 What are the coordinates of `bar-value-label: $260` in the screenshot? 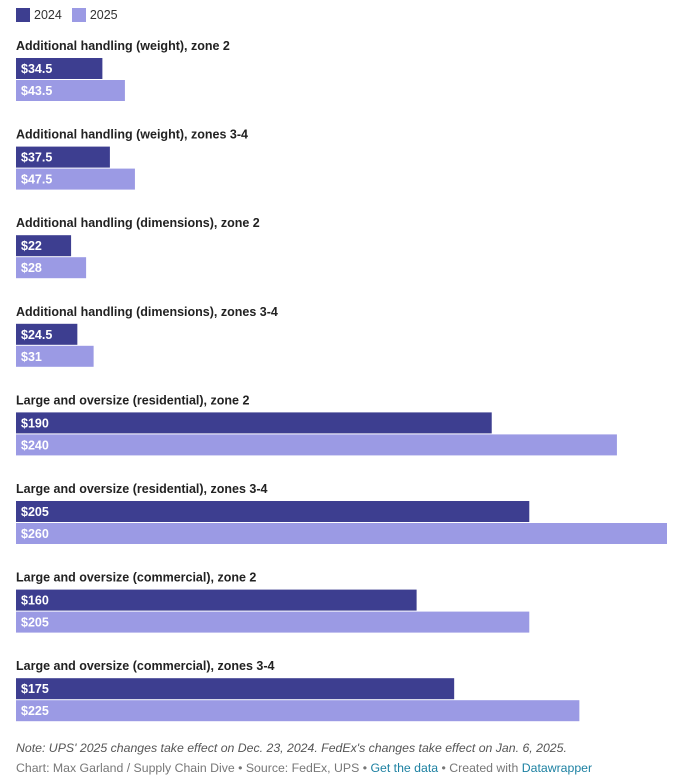 It's located at (35, 534).